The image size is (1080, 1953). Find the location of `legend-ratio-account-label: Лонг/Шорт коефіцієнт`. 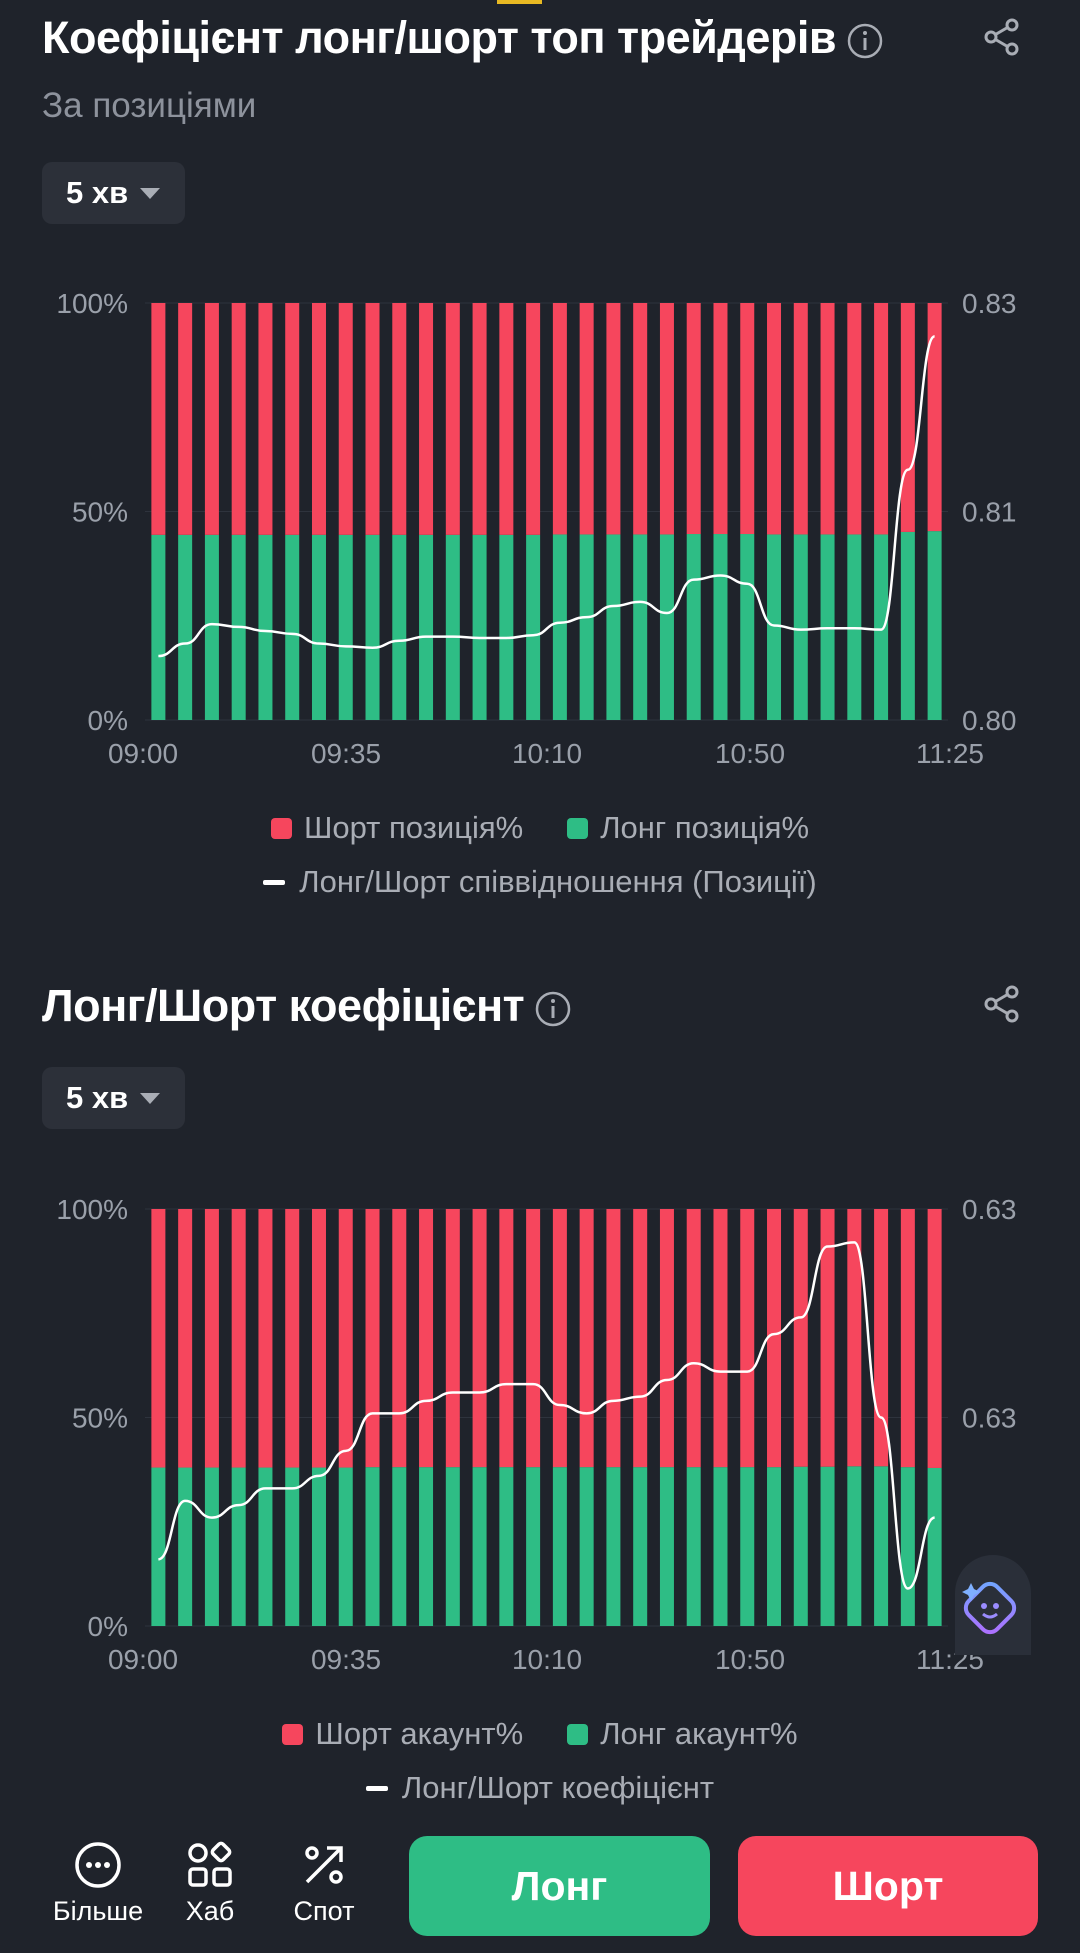

legend-ratio-account-label: Лонг/Шорт коефіцієнт is located at coordinates (558, 1787).